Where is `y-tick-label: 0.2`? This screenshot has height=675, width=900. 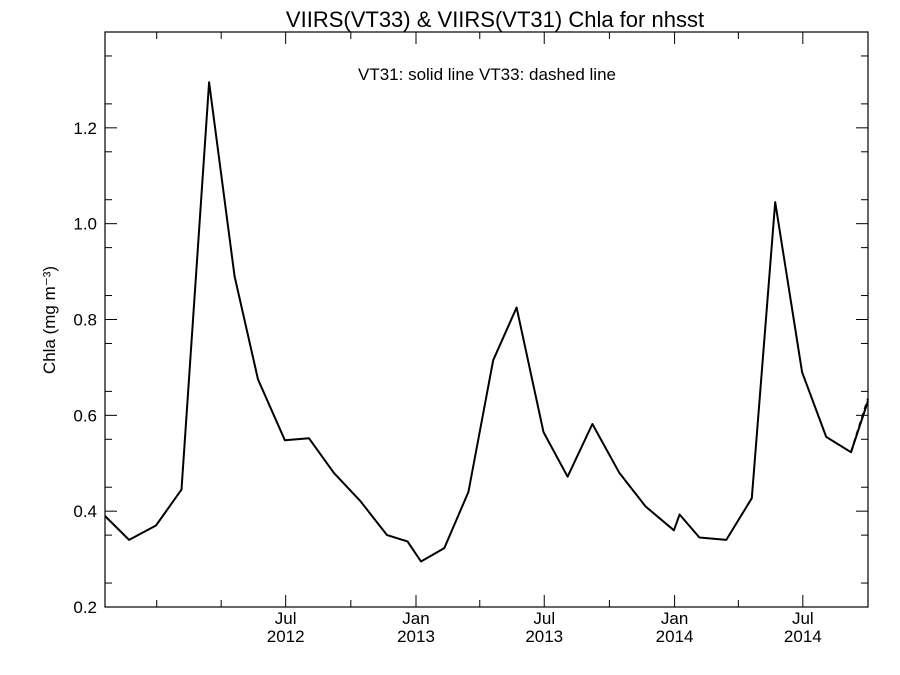 y-tick-label: 0.2 is located at coordinates (85, 607).